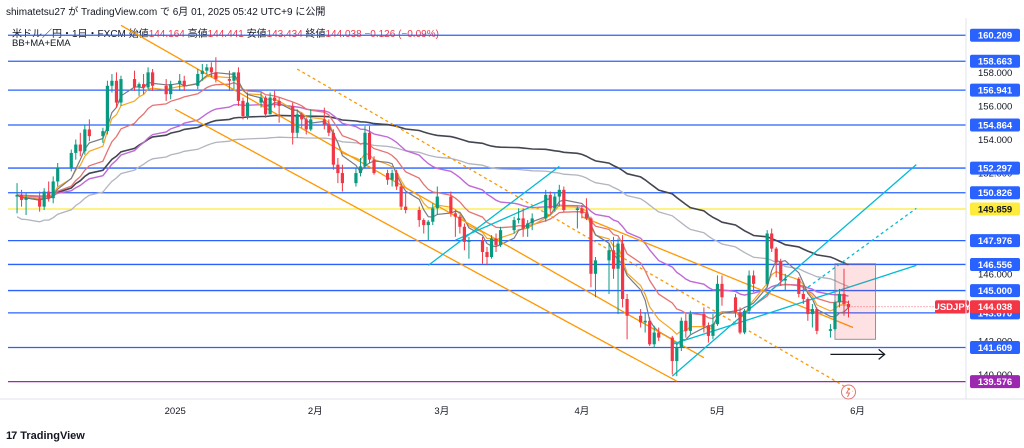  Describe the element at coordinates (11, 436) in the screenshot. I see `tradingview-logo-icon: 17` at that location.